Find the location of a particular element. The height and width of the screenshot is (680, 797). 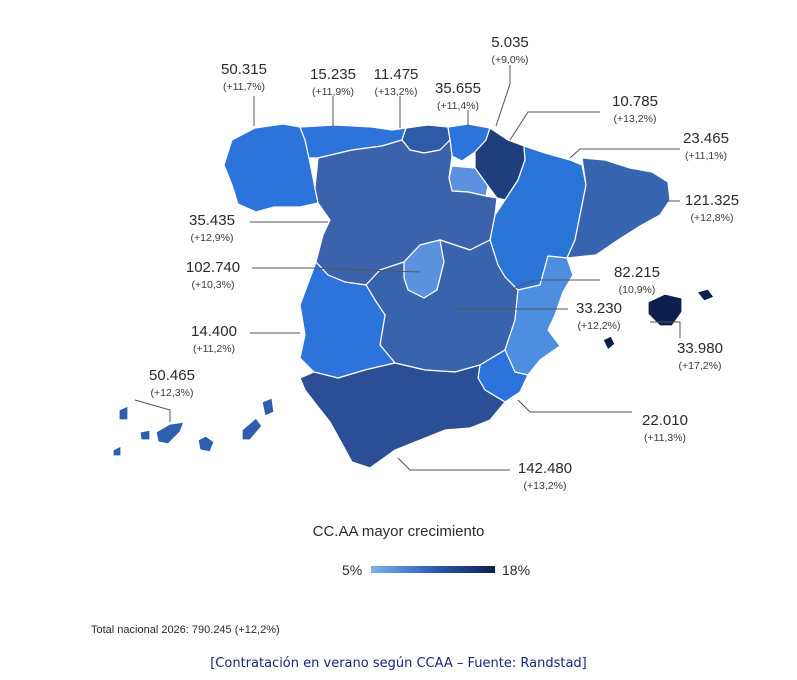

label-baleares-value: 33.980 is located at coordinates (700, 348).